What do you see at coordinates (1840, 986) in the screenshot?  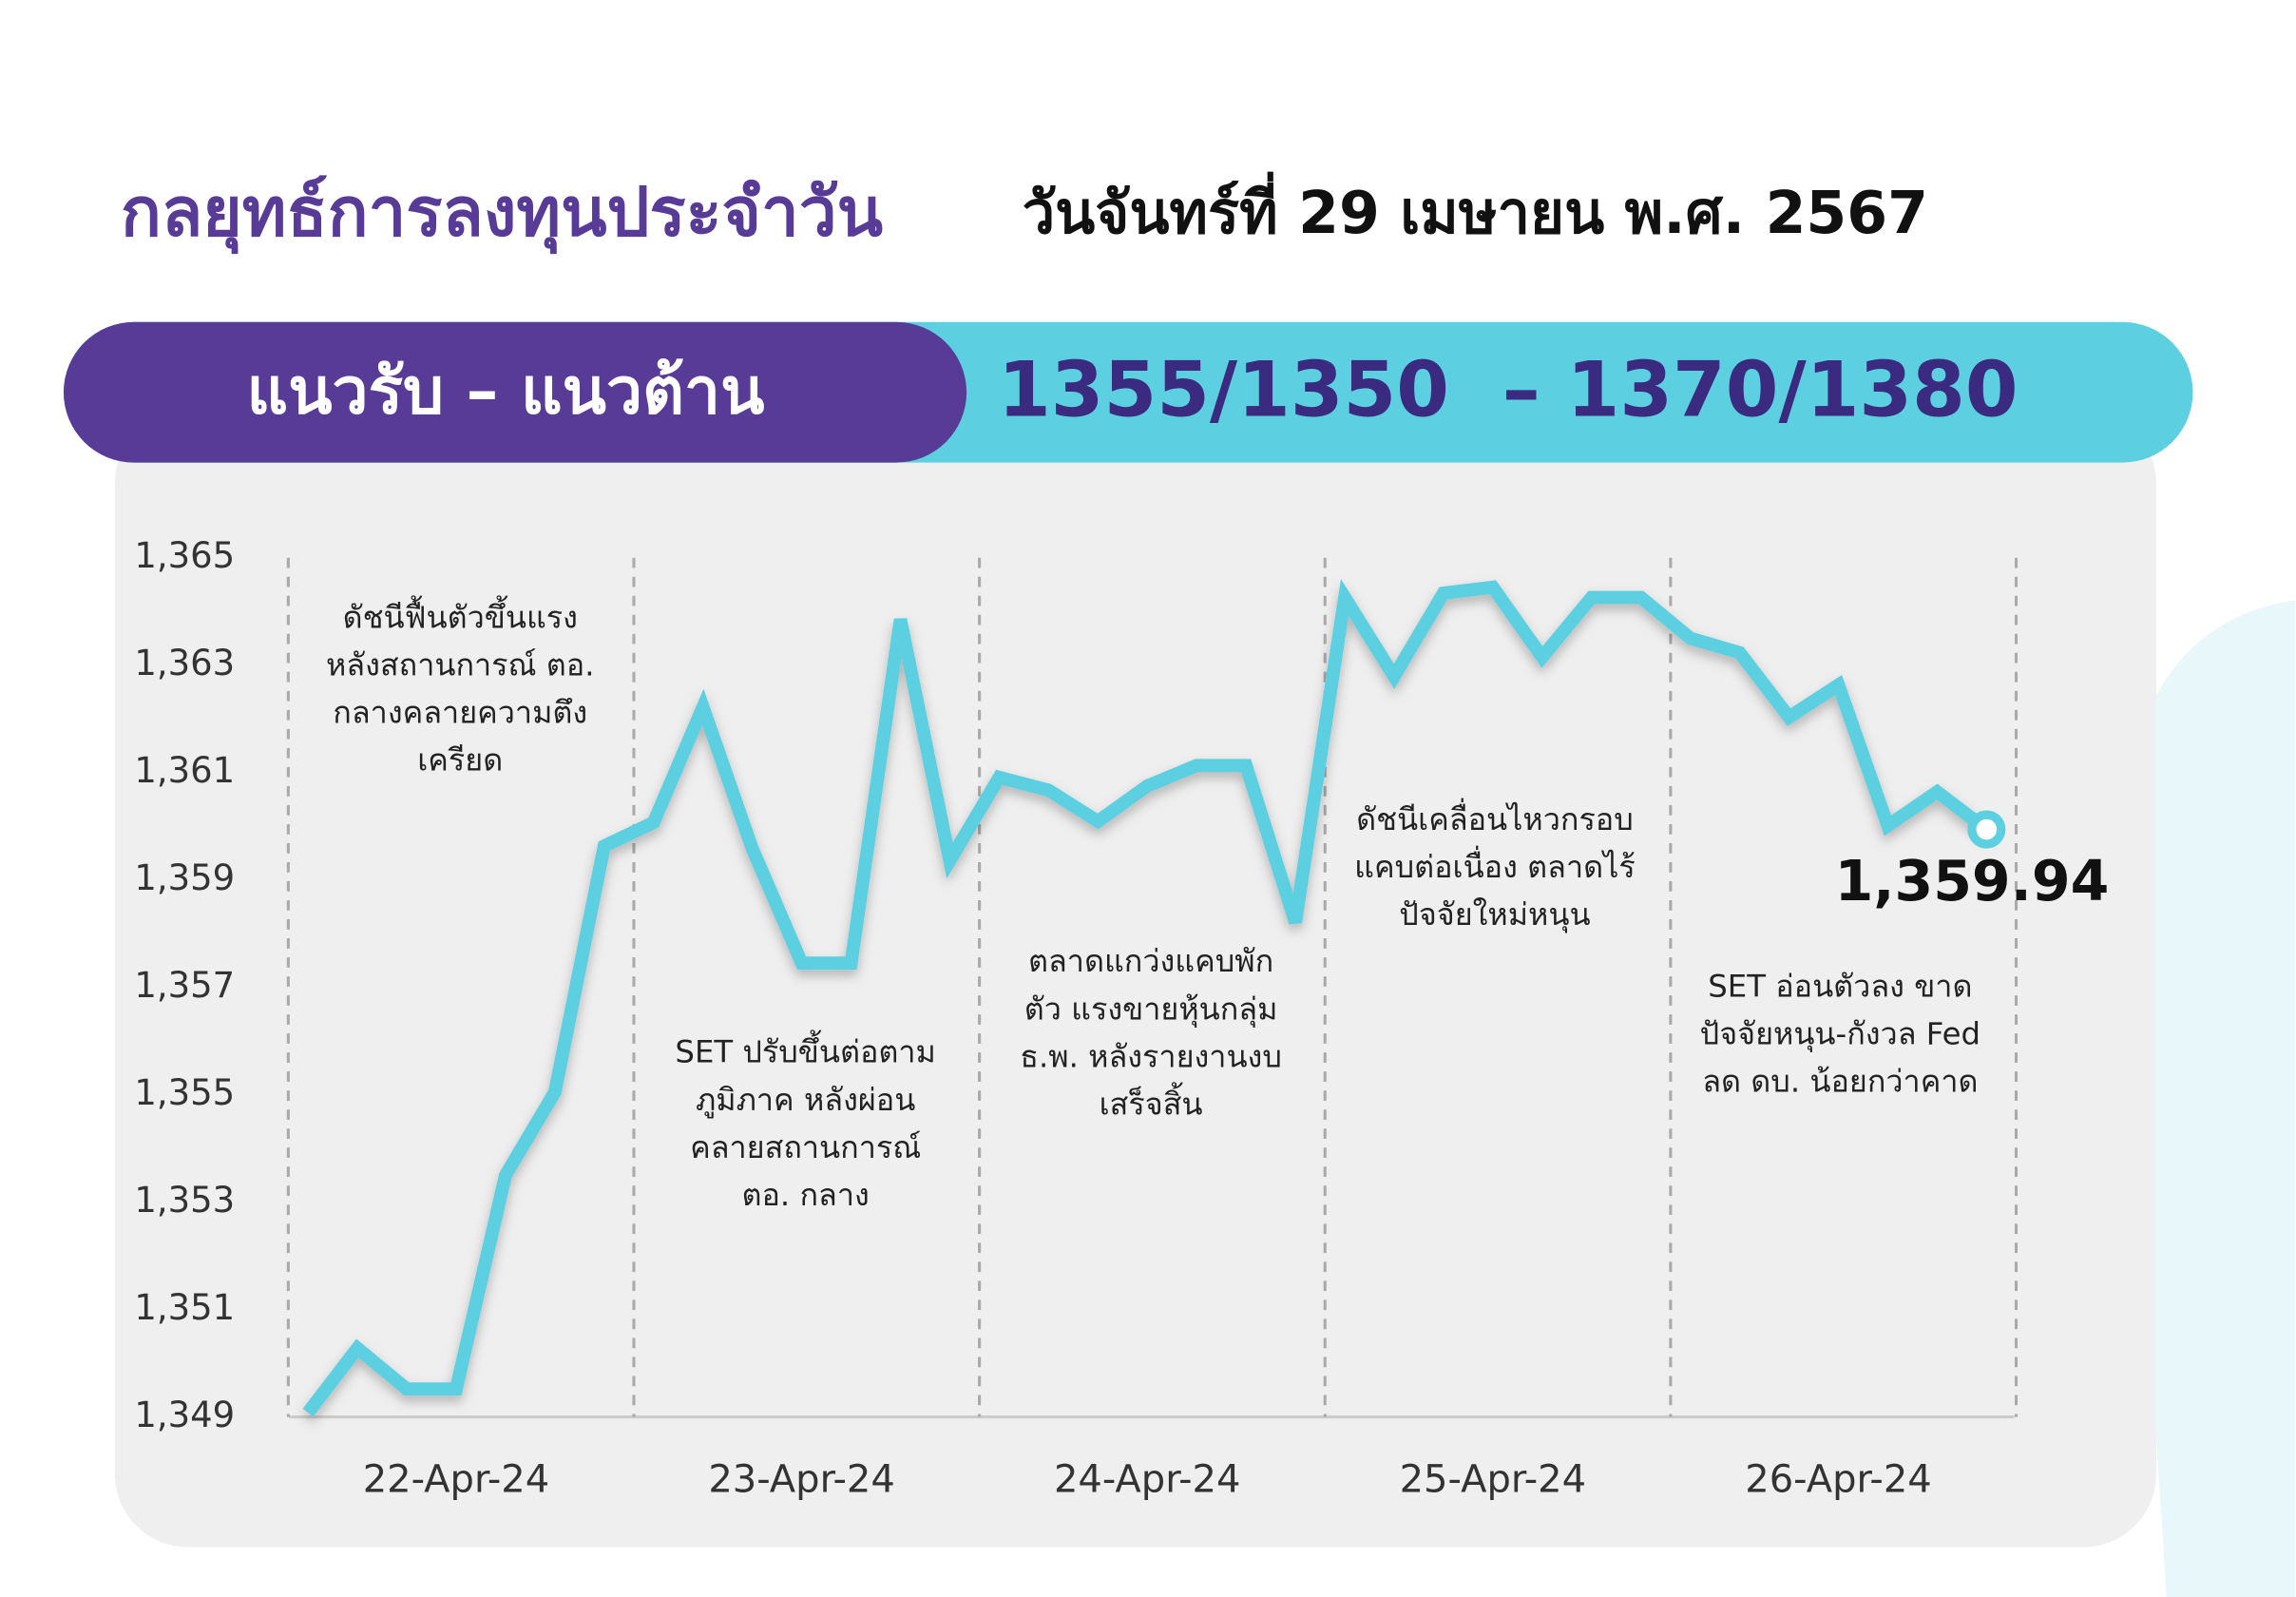 I see `annotation: SET อ่อนตัวลง ขาด` at bounding box center [1840, 986].